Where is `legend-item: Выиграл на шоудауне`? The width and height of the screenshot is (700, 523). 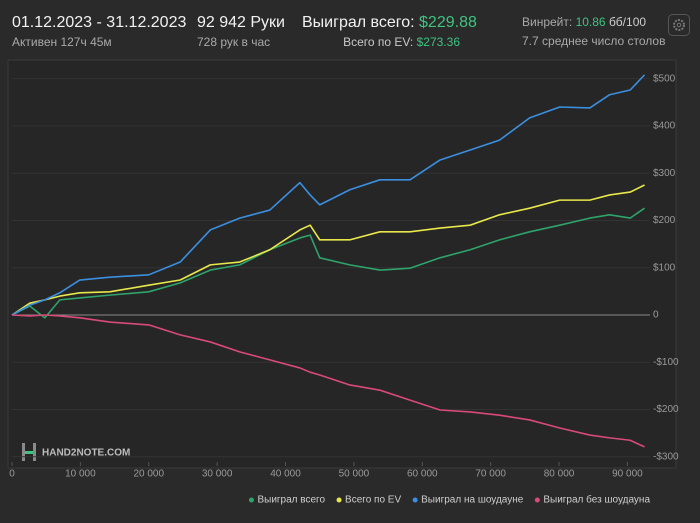 legend-item: Выиграл на шоудауне is located at coordinates (468, 500).